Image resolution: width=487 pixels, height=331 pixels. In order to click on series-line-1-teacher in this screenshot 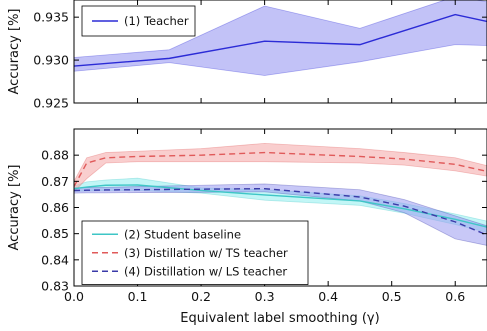, I will do `click(280, 40)`.